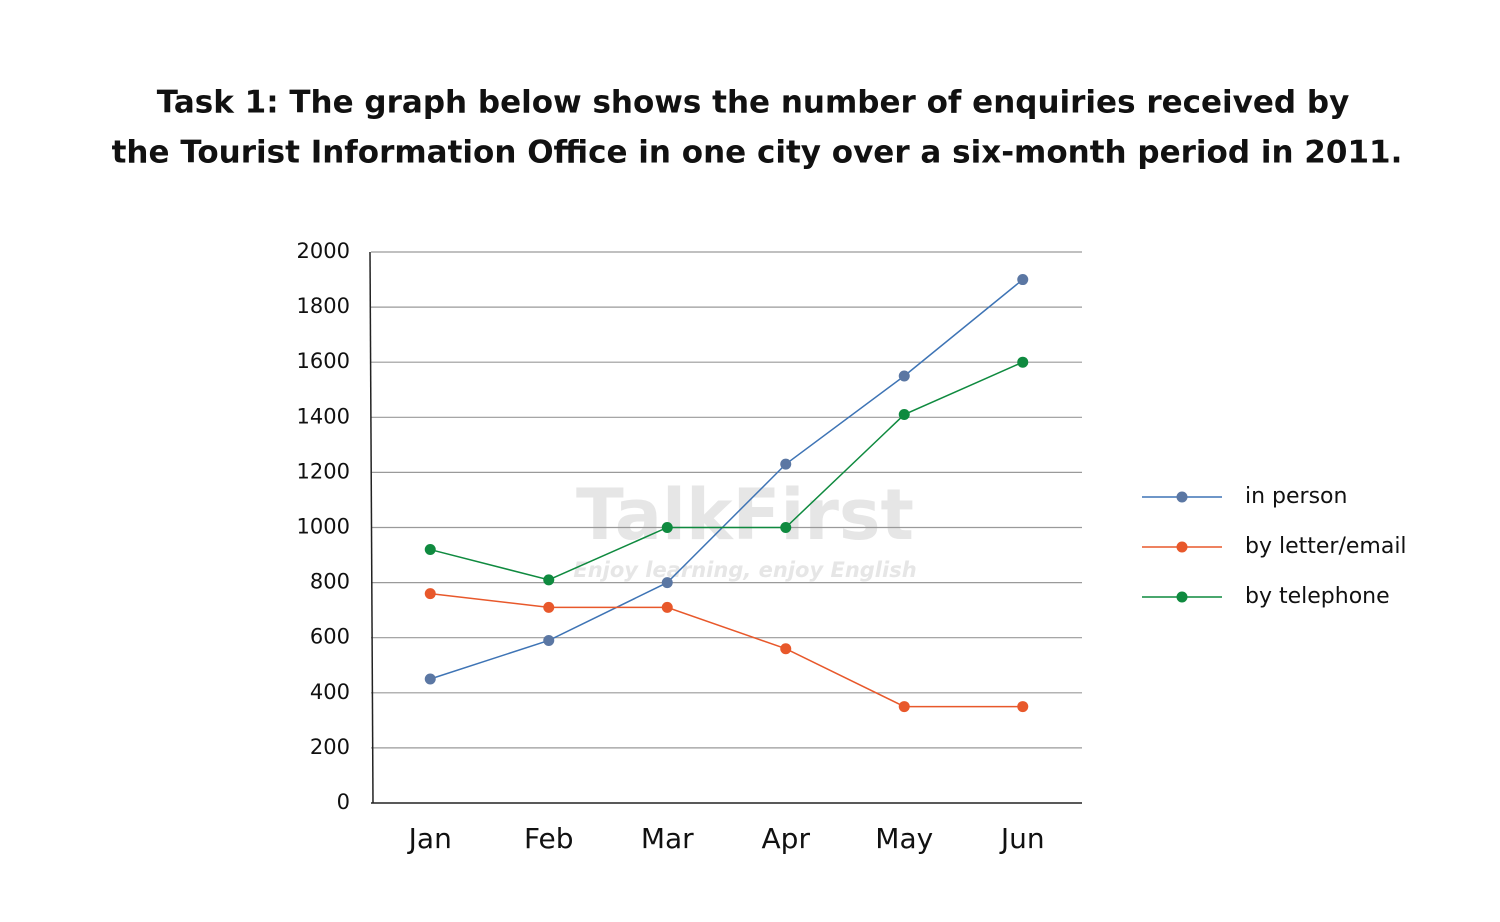 The image size is (1500, 922). I want to click on y-tick-label: 400, so click(330, 692).